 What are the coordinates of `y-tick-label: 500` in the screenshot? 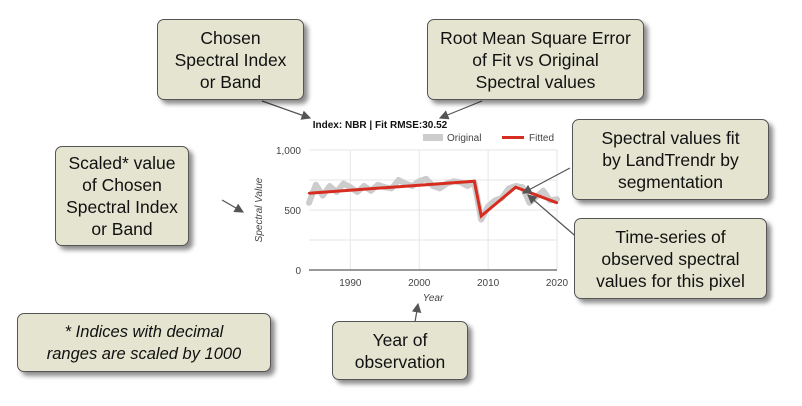 It's located at (292, 211).